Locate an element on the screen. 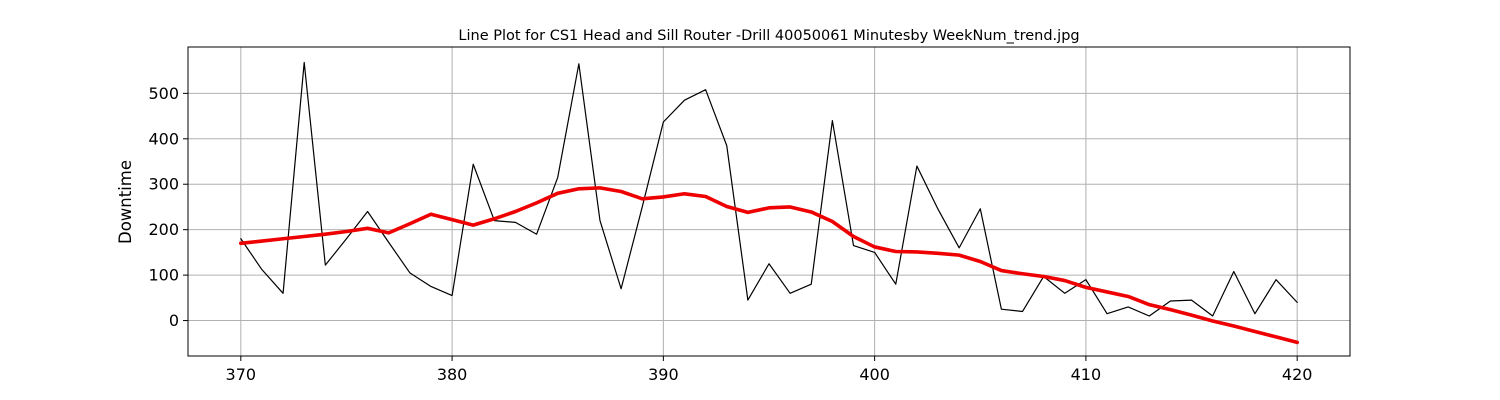  x-tick-label: 400 is located at coordinates (874, 374).